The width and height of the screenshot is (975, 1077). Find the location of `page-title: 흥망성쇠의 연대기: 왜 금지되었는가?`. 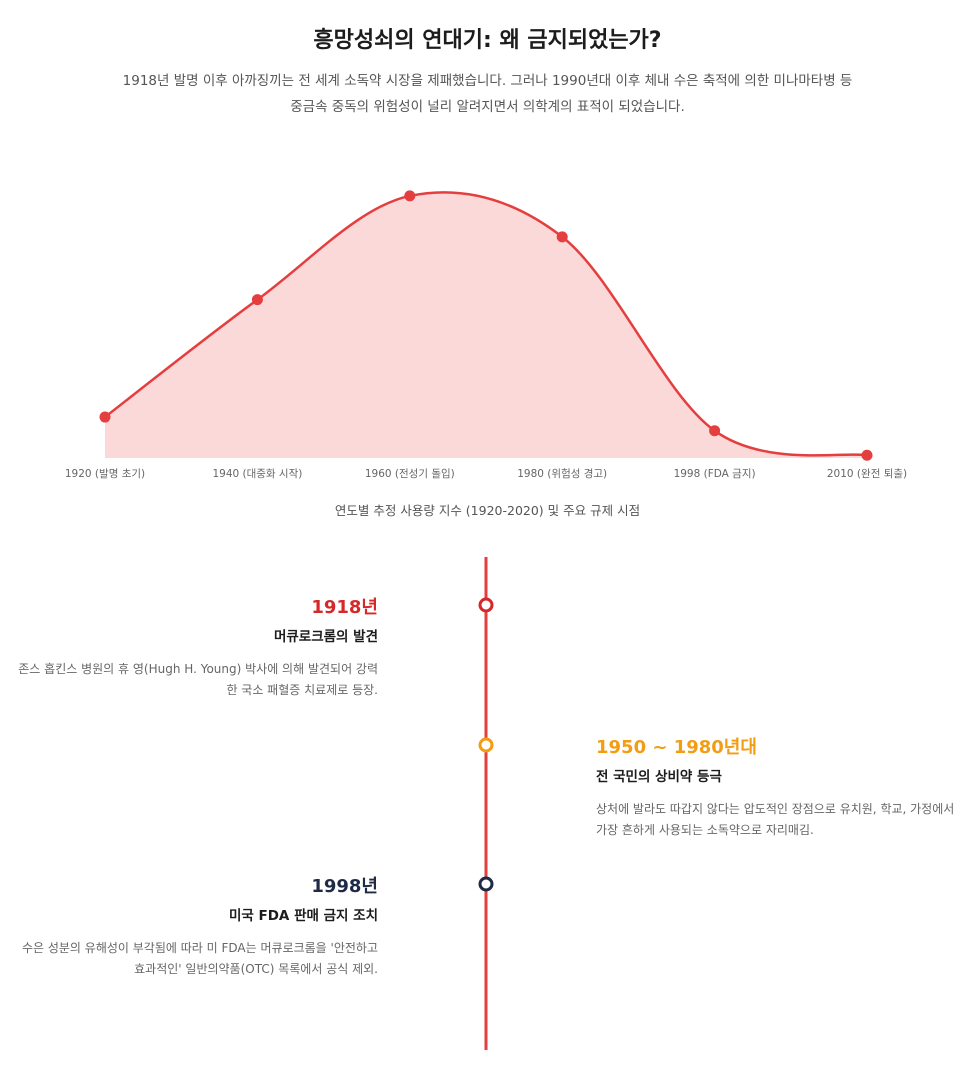

page-title: 흥망성쇠의 연대기: 왜 금지되었는가? is located at coordinates (487, 40).